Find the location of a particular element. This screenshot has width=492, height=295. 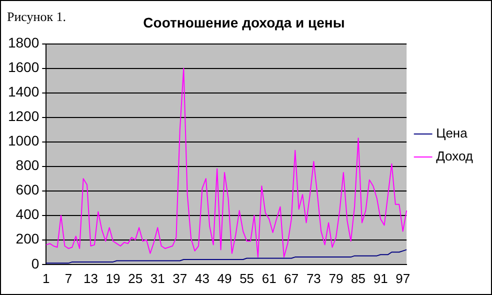

x-tick-label: 43 is located at coordinates (202, 278).